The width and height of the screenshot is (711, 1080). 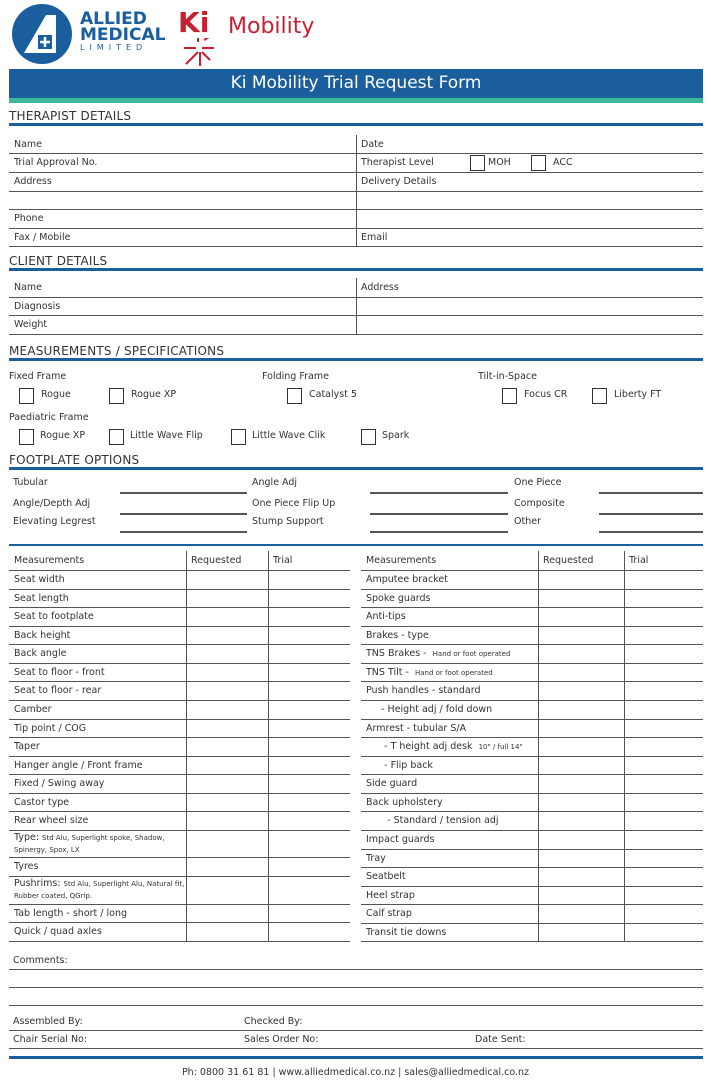 What do you see at coordinates (538, 163) in the screenshot?
I see `acc-checkbox` at bounding box center [538, 163].